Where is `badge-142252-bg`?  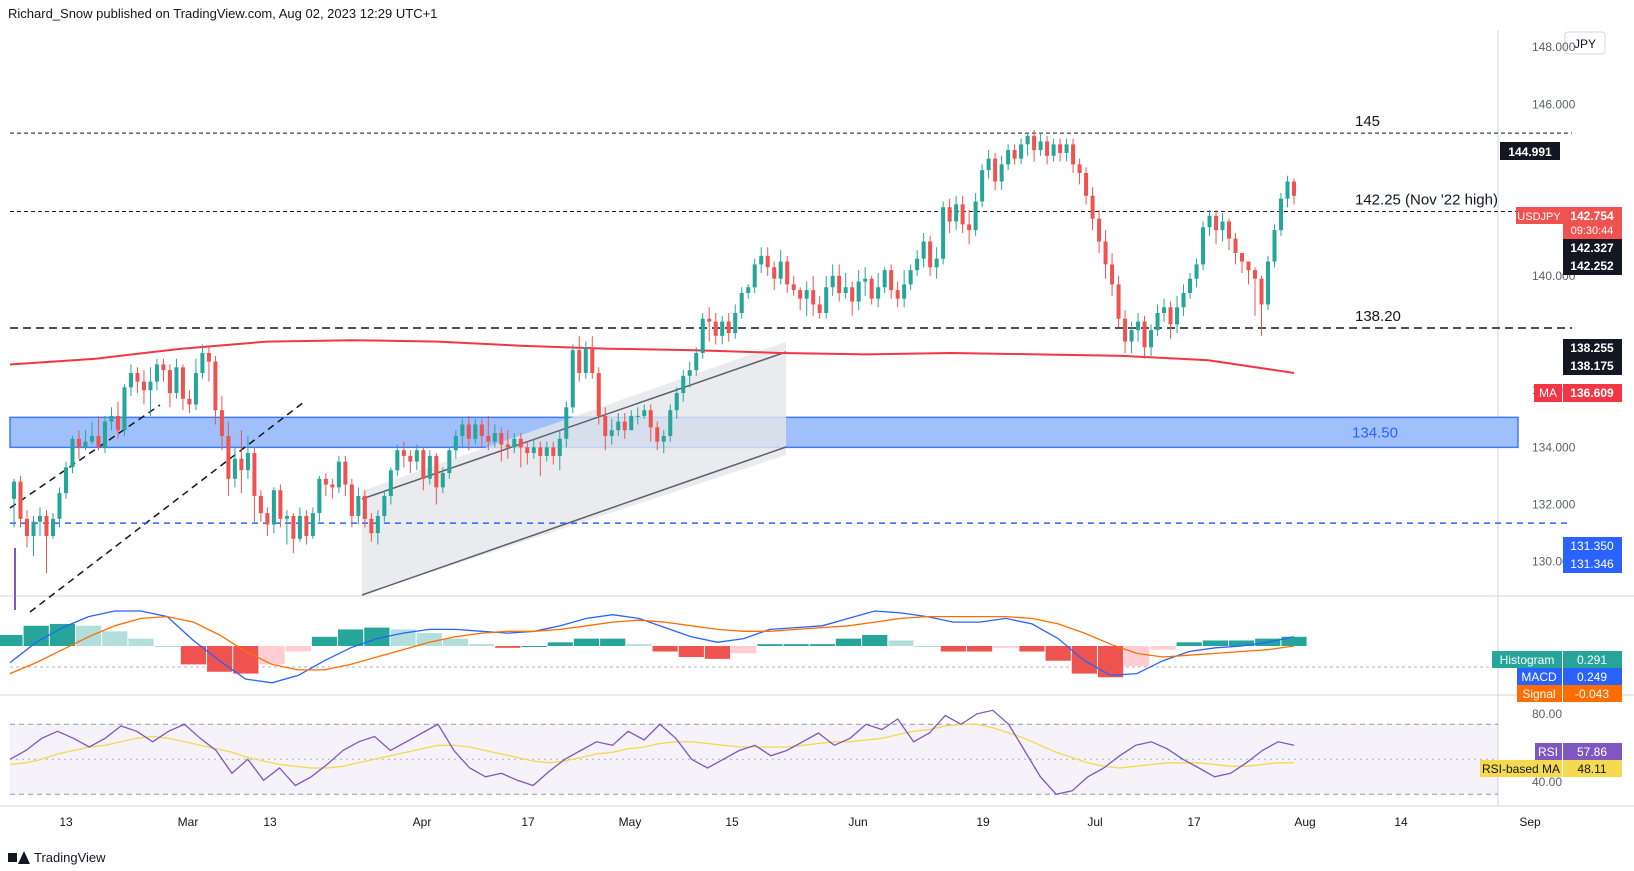
badge-142252-bg is located at coordinates (1592, 266).